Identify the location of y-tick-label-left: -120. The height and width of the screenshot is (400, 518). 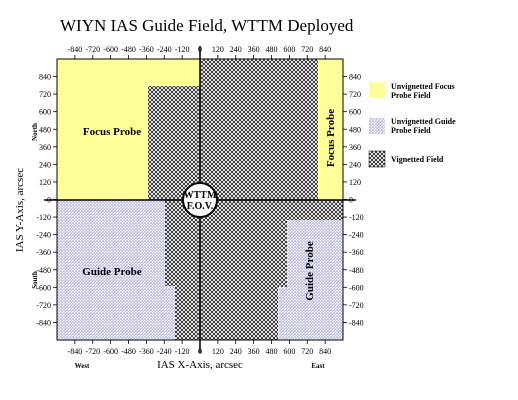
(43, 217).